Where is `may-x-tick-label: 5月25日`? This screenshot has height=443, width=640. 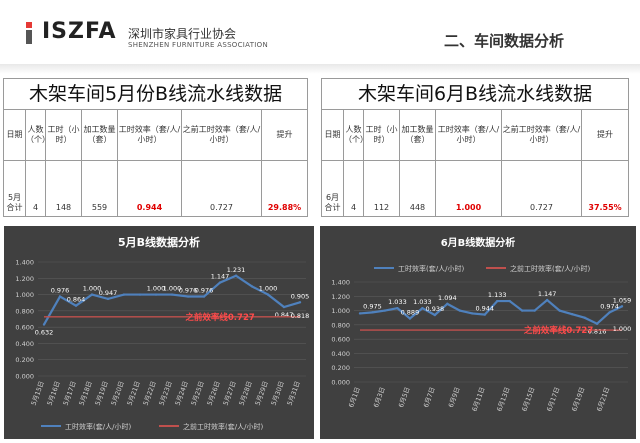 may-x-tick-label: 5月25日 is located at coordinates (198, 393).